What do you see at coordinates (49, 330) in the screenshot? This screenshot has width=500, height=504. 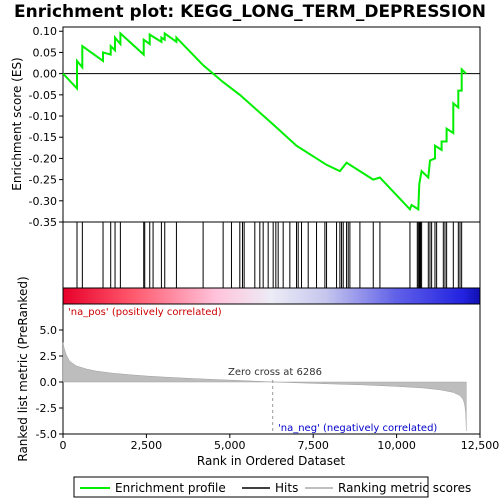 I see `rank-y-tick-label: 5.0` at bounding box center [49, 330].